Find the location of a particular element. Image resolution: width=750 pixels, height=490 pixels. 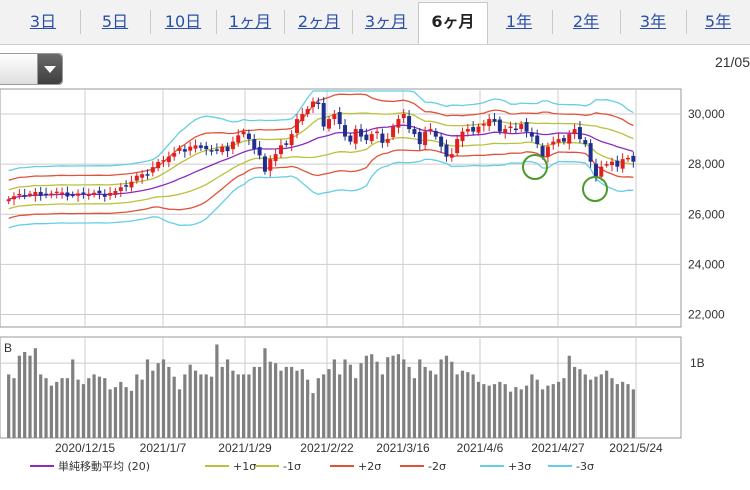

tab-8: 2年 is located at coordinates (586, 21).